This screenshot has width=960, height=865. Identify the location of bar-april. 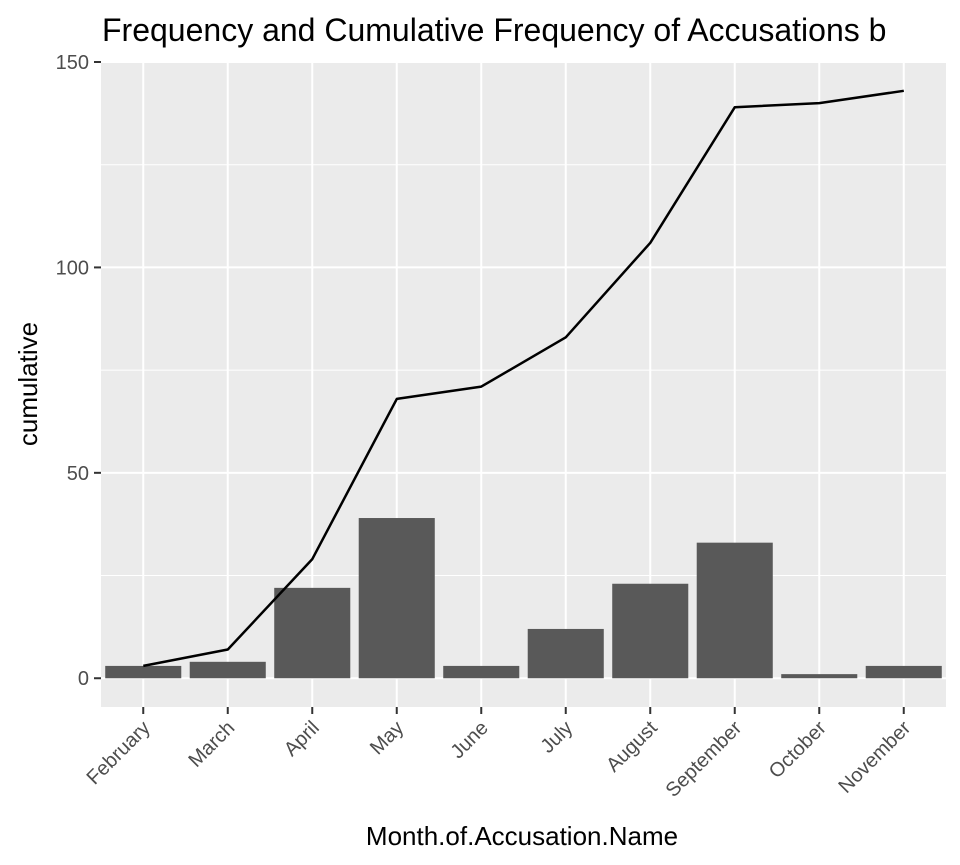
(312, 633).